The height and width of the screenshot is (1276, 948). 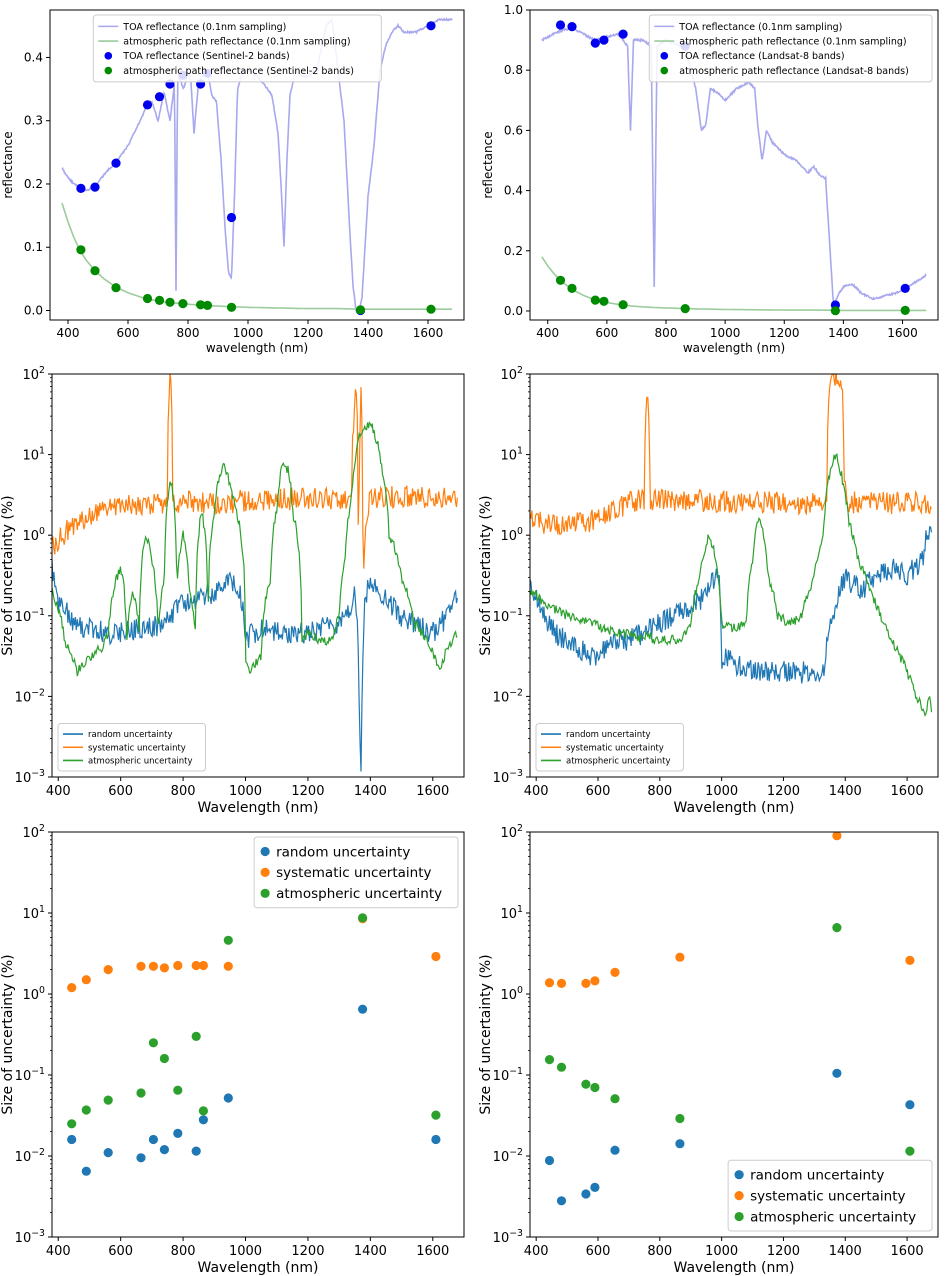 I want to click on legend-entry: TOA reflectance (Sentinel-2 bands), so click(x=205, y=56).